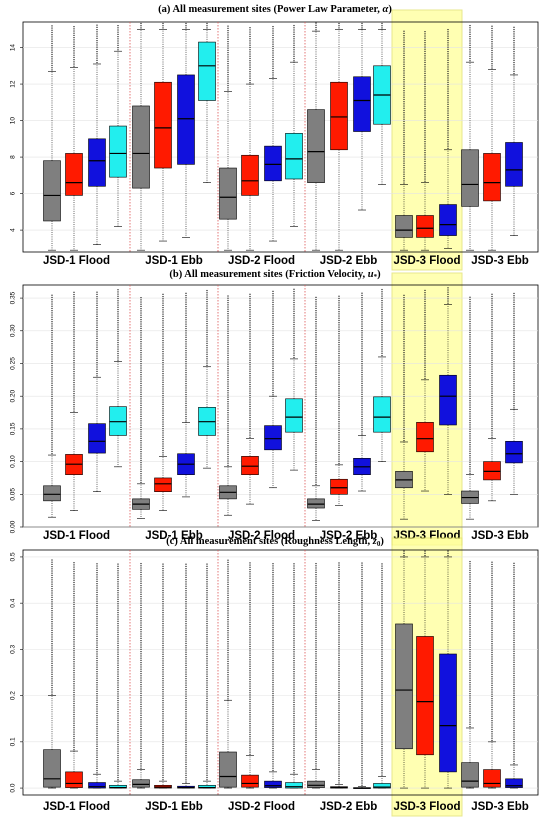 The width and height of the screenshot is (550, 827). What do you see at coordinates (316, 675) in the screenshot?
I see `box-gray` at bounding box center [316, 675].